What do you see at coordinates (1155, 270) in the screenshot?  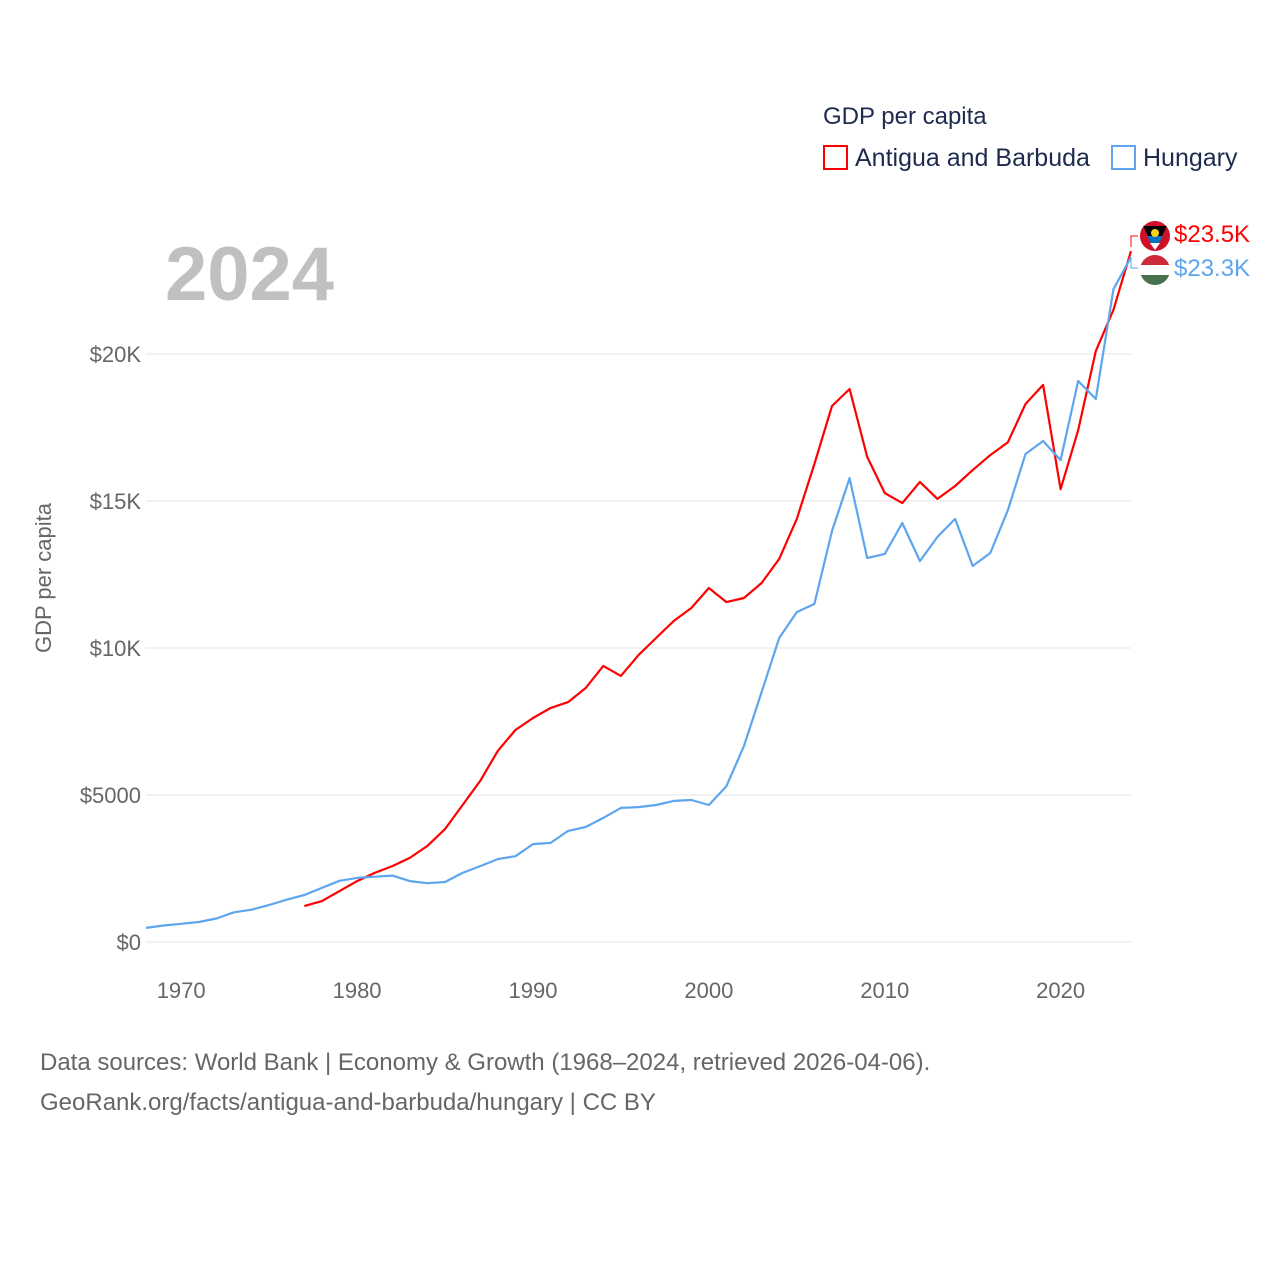 I see `hungary-flag-icon` at bounding box center [1155, 270].